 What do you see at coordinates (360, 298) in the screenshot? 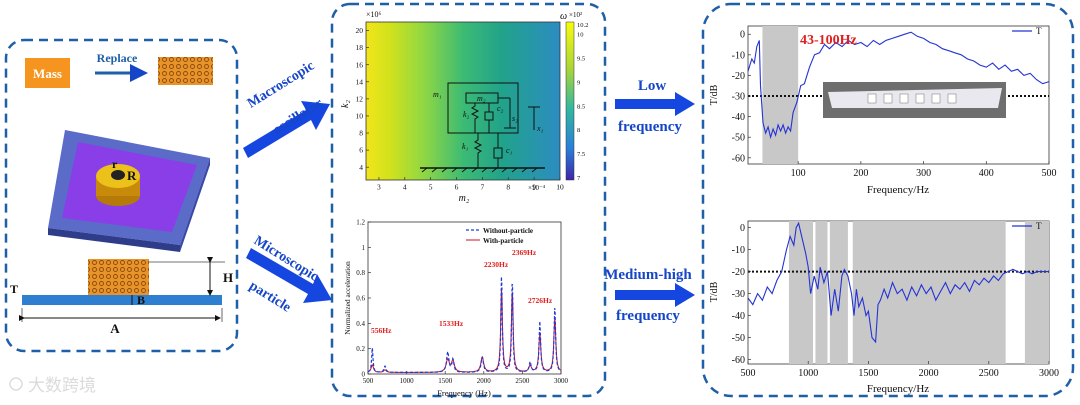
I see `spectrum-y-label: 0.6` at bounding box center [360, 298].